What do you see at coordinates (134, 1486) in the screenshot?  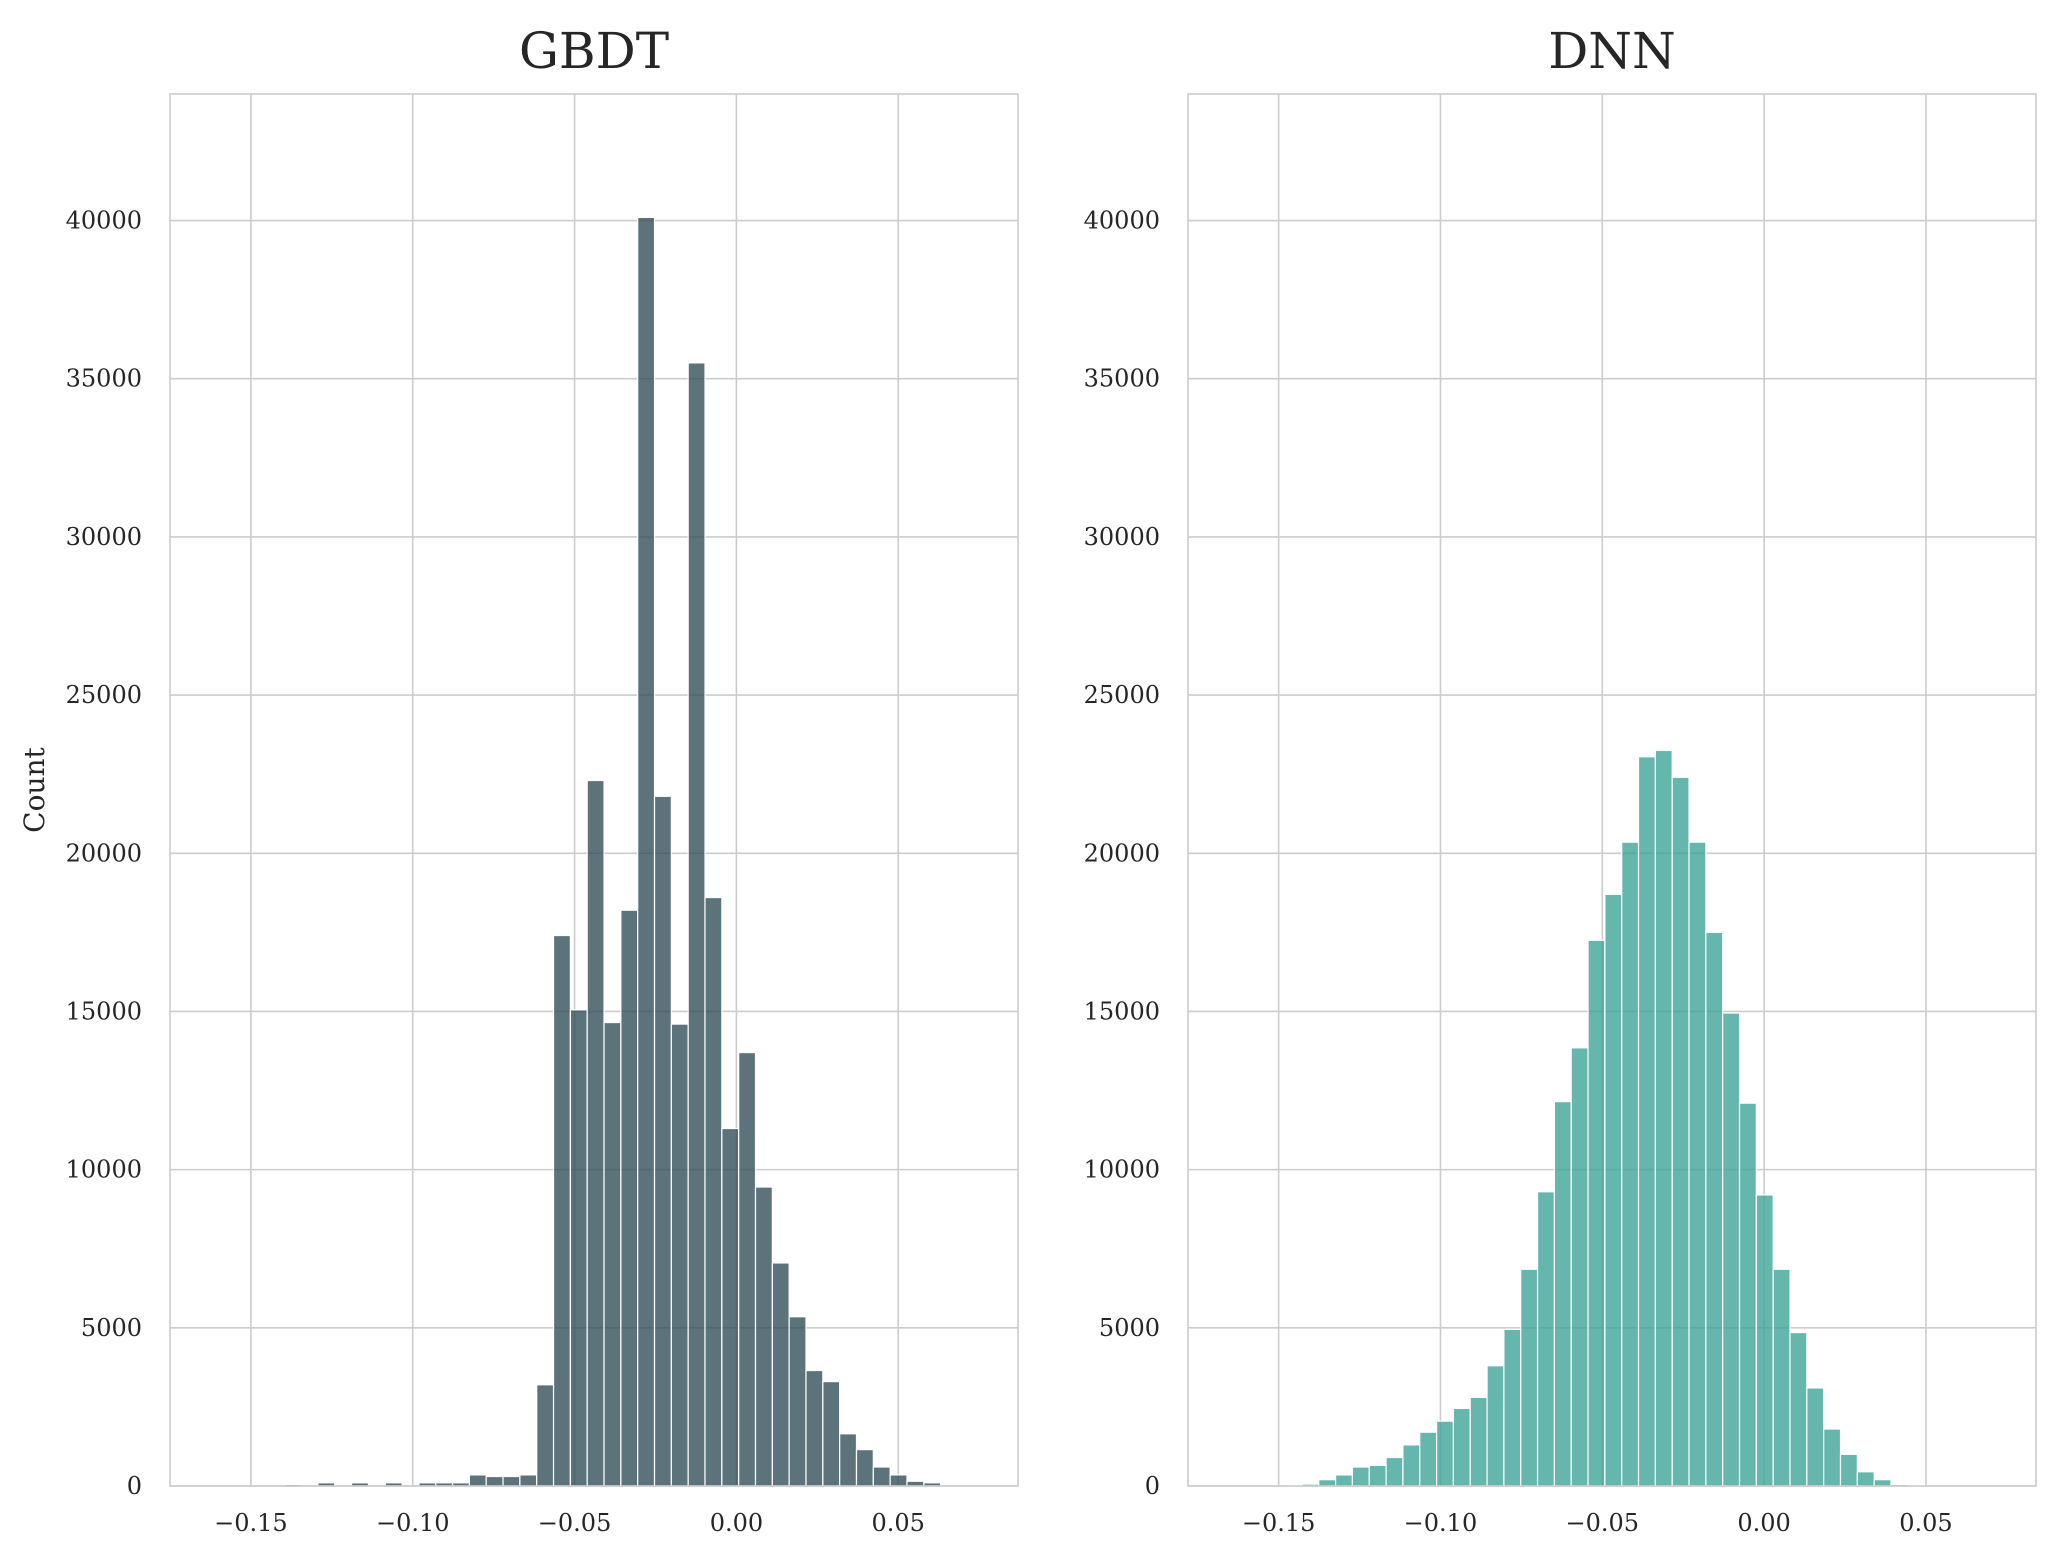 I see `gbdt-ytick-label-0: 0` at bounding box center [134, 1486].